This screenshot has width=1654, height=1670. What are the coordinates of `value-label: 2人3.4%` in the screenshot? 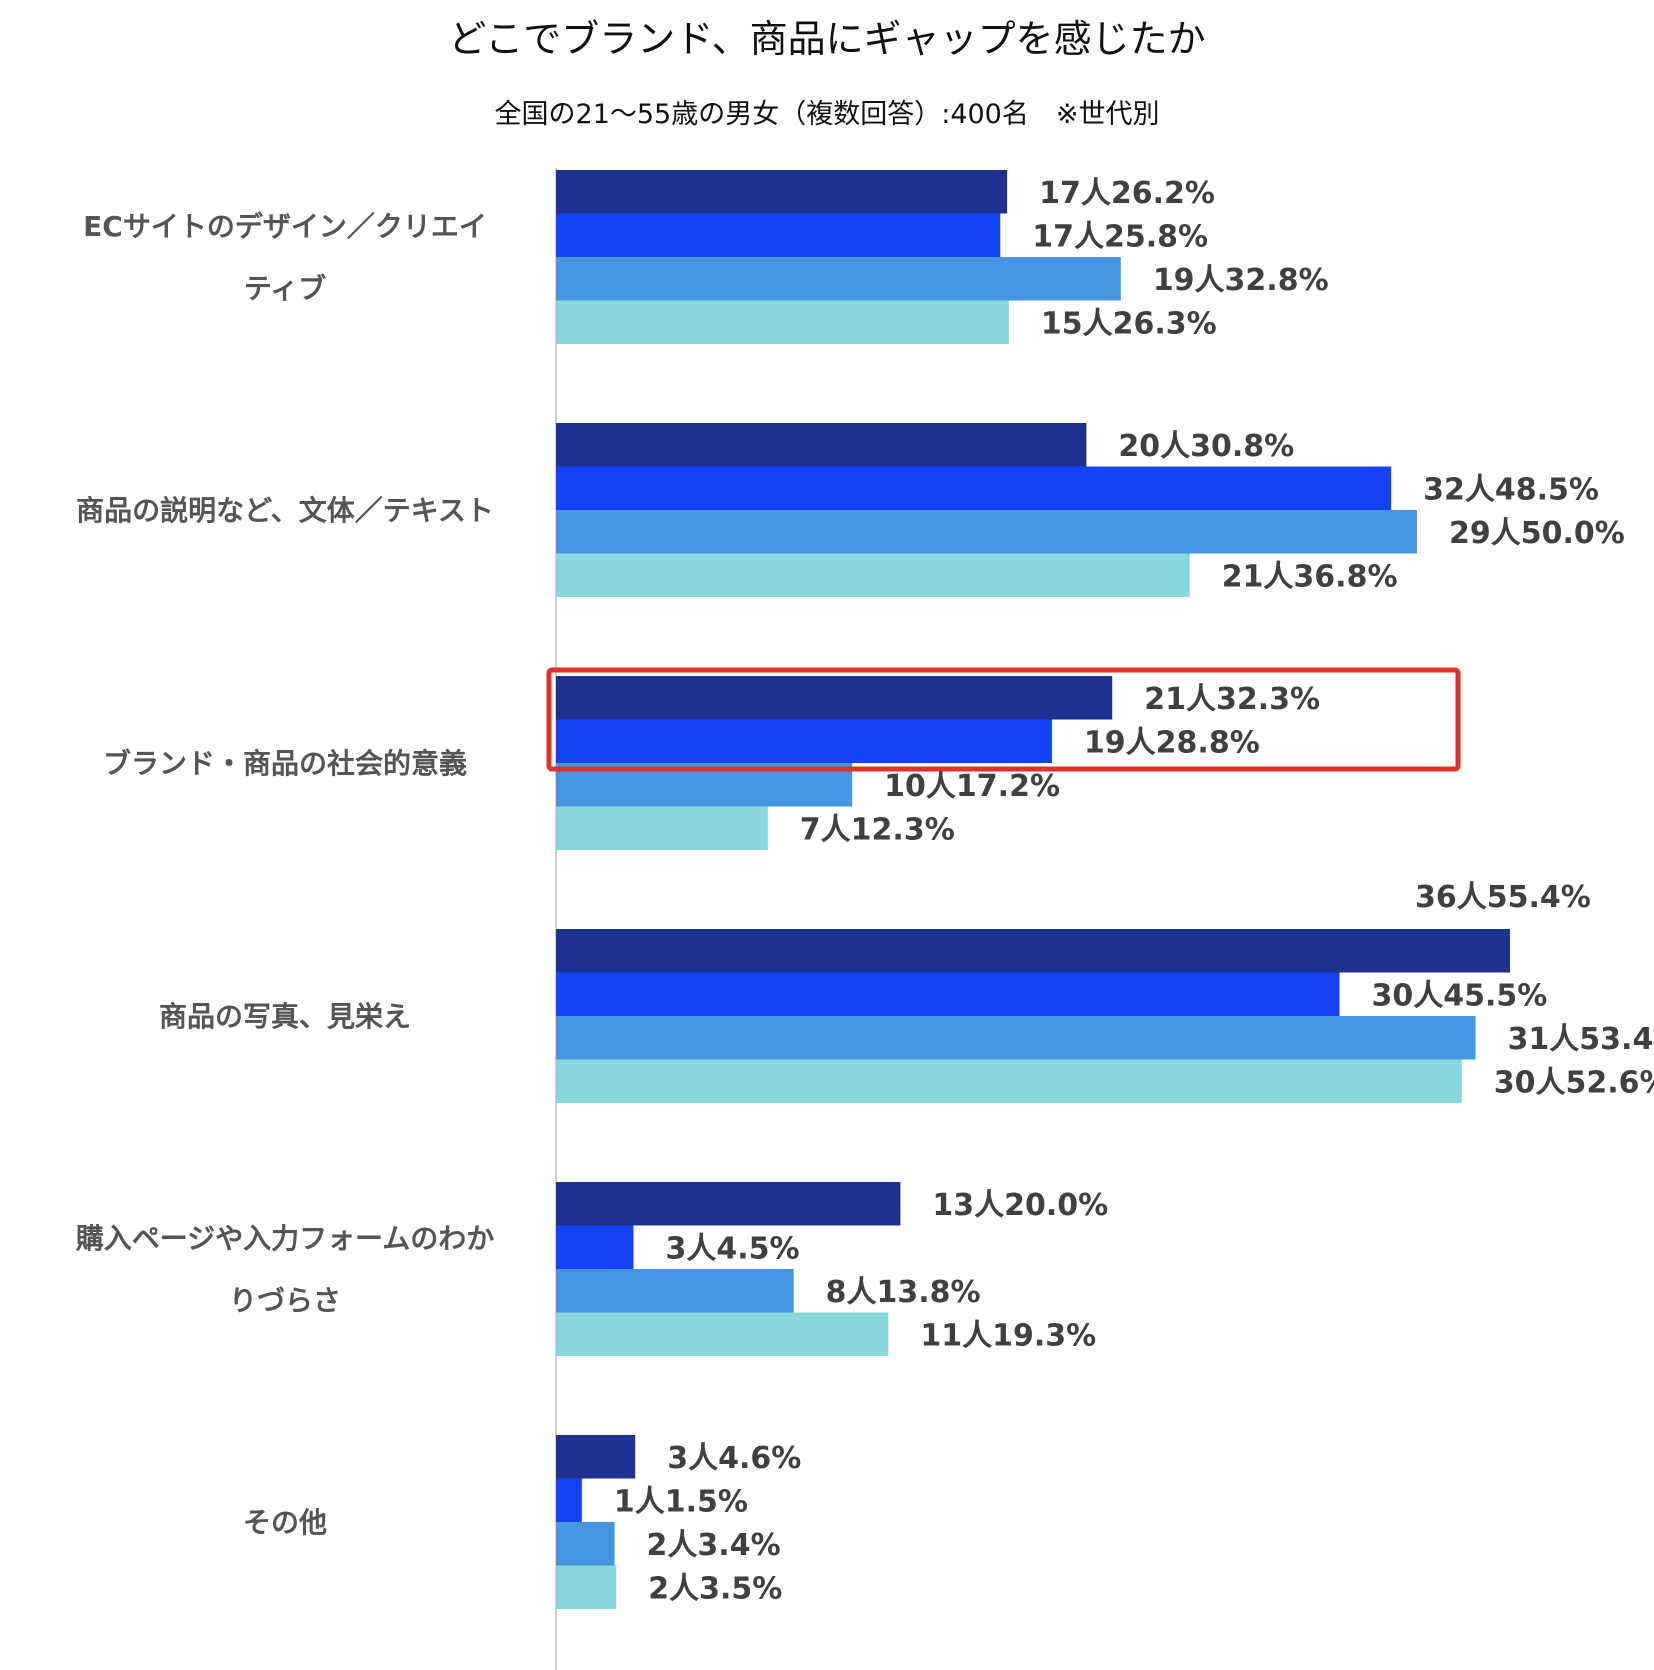 It's located at (714, 1545).